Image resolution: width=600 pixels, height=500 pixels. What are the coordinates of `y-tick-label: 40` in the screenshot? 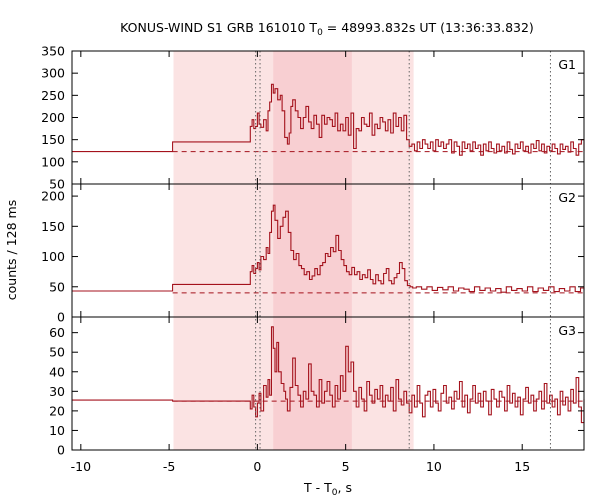 It's located at (57, 371).